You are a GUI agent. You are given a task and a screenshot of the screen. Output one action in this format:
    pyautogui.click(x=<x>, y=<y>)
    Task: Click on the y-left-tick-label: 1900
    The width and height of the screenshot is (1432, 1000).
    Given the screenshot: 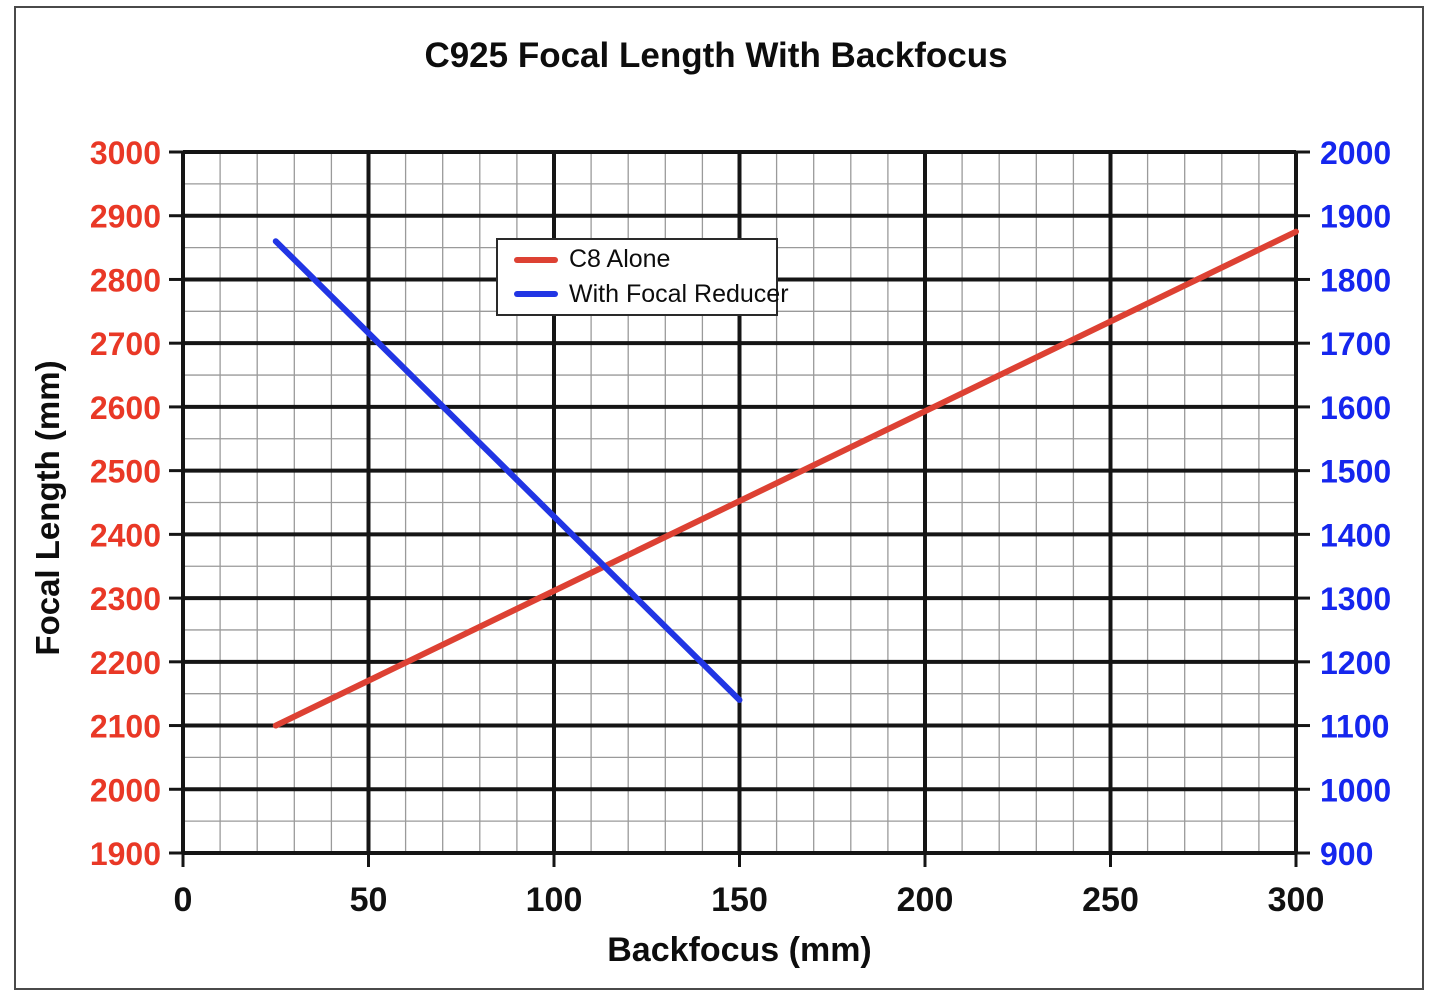 What is the action you would take?
    pyautogui.click(x=125, y=854)
    